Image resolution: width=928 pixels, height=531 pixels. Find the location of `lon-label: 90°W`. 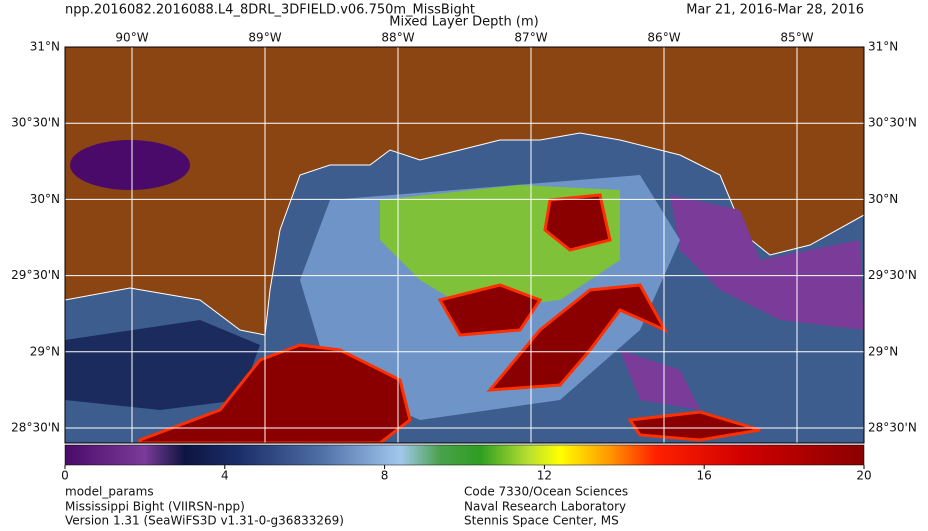

lon-label: 90°W is located at coordinates (131, 38).